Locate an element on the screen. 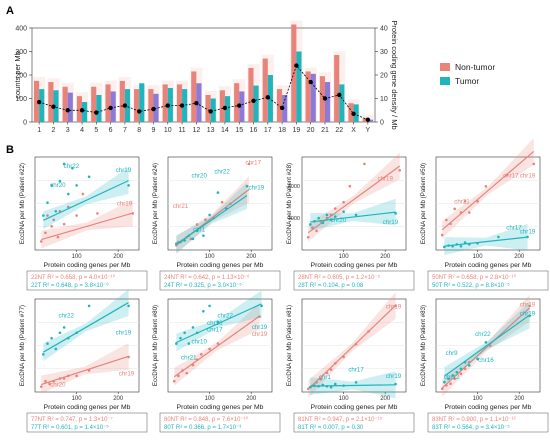  stats-tumor: 77T R² = 0.601, p = 1.4×10⁻⁵ is located at coordinates (70, 427).